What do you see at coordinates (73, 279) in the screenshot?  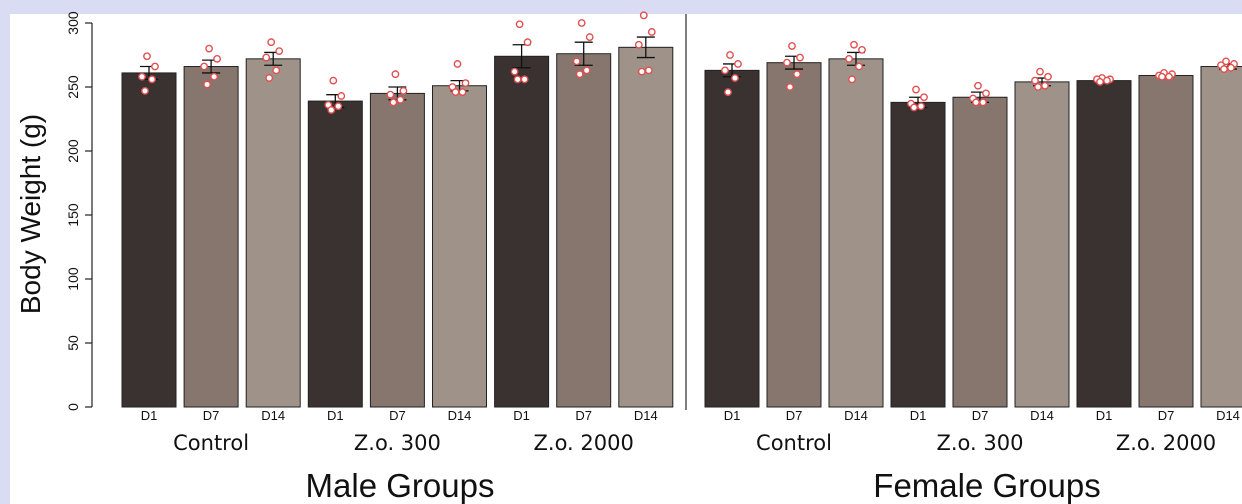 I see `y-tick-label: 100` at bounding box center [73, 279].